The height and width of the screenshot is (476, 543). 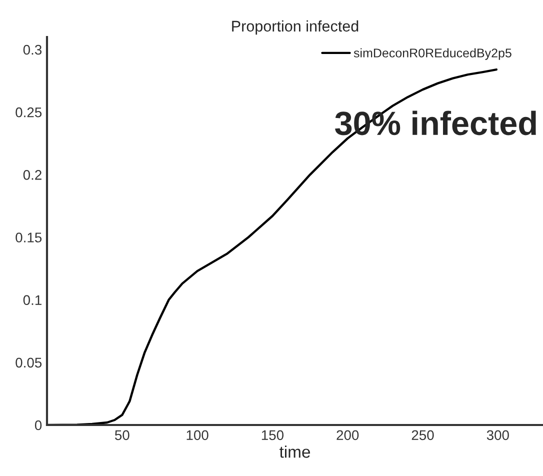 I want to click on chart-title: Proportion infected, so click(x=295, y=27).